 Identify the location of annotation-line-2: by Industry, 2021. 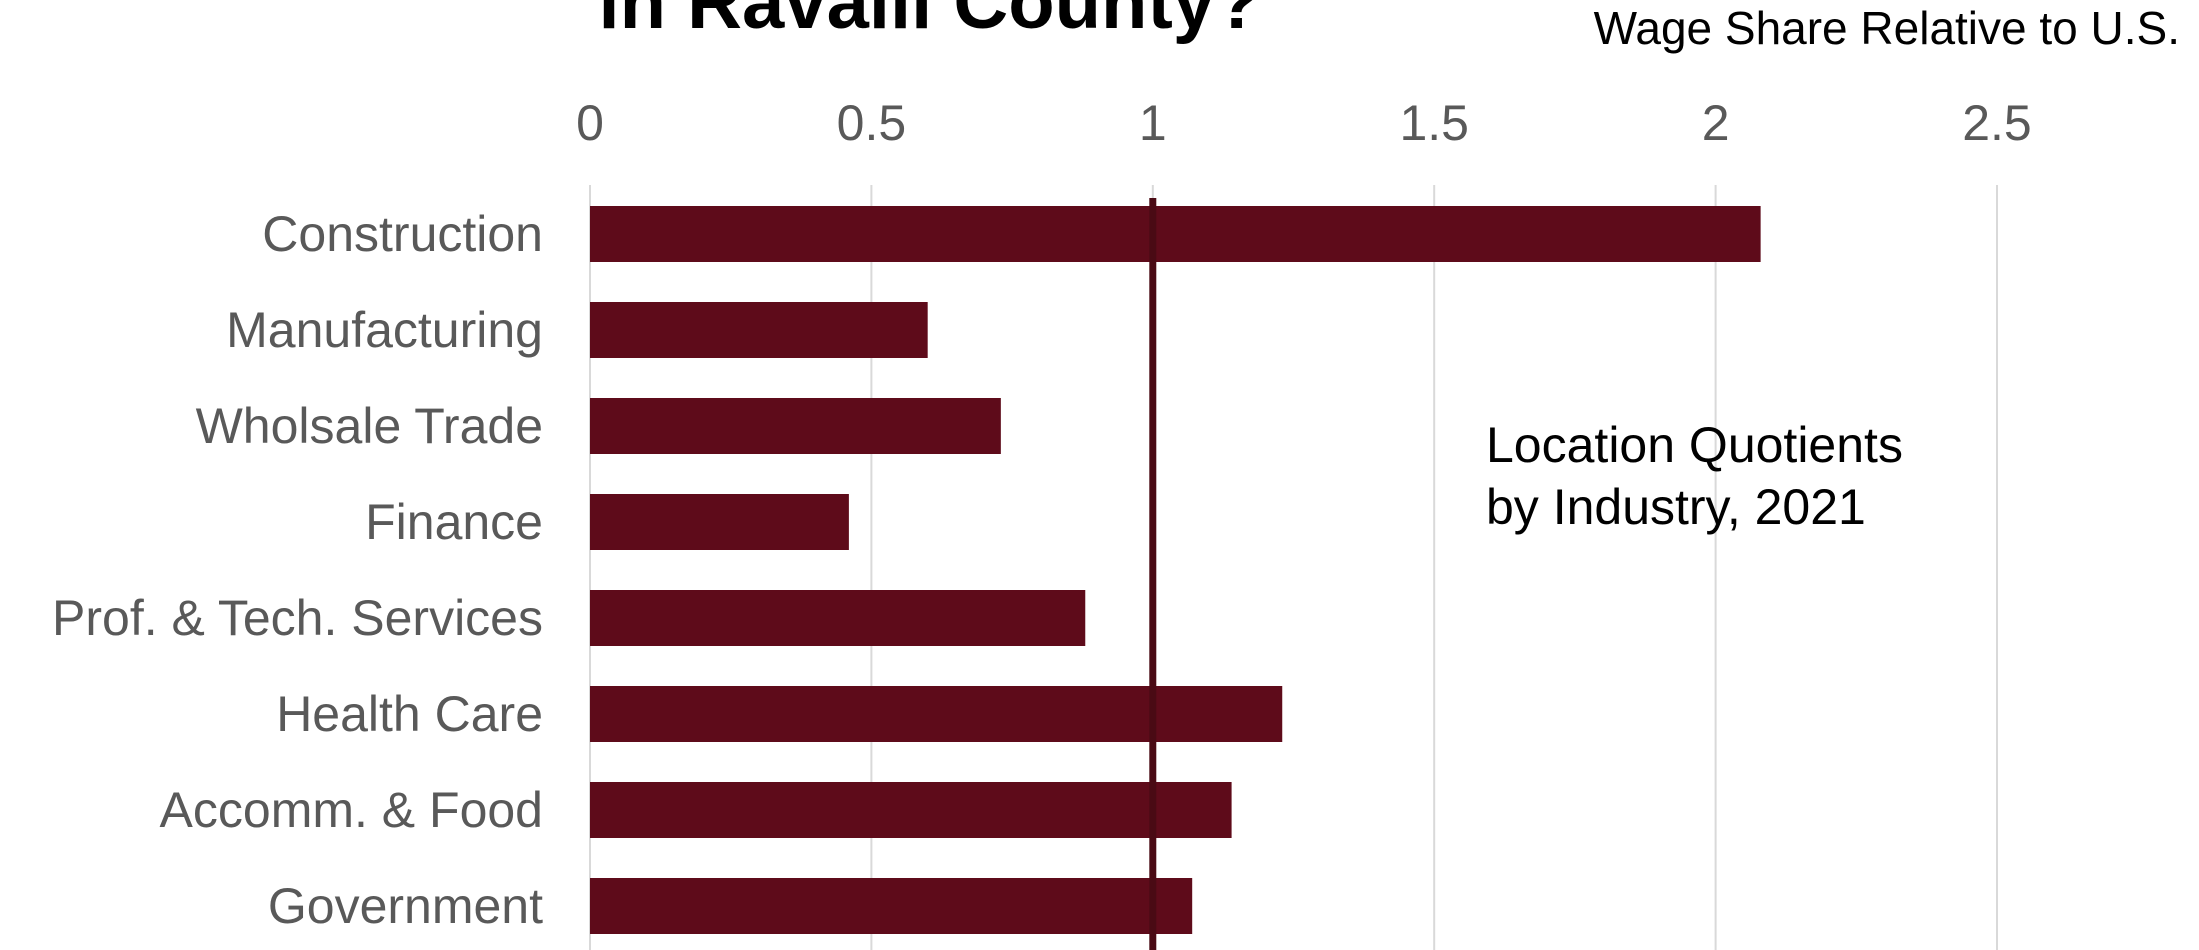
(1676, 507).